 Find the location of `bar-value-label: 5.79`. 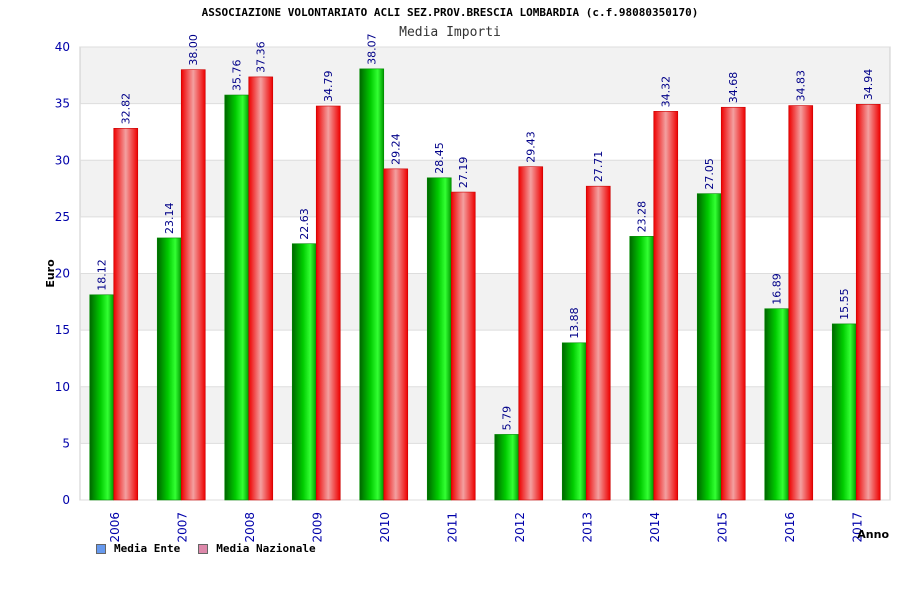

bar-value-label: 5.79 is located at coordinates (507, 418).